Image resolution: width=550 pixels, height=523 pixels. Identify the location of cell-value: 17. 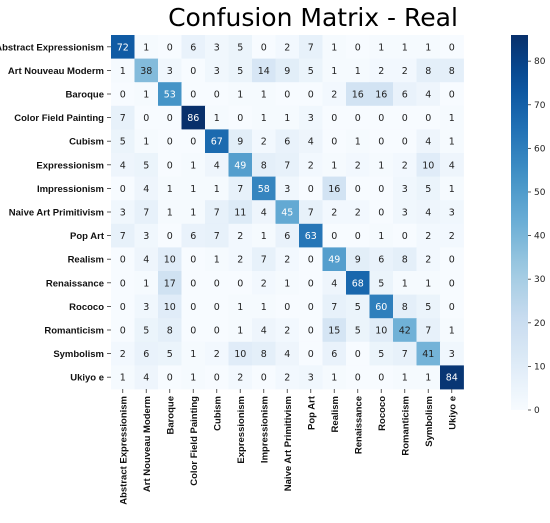
(170, 283).